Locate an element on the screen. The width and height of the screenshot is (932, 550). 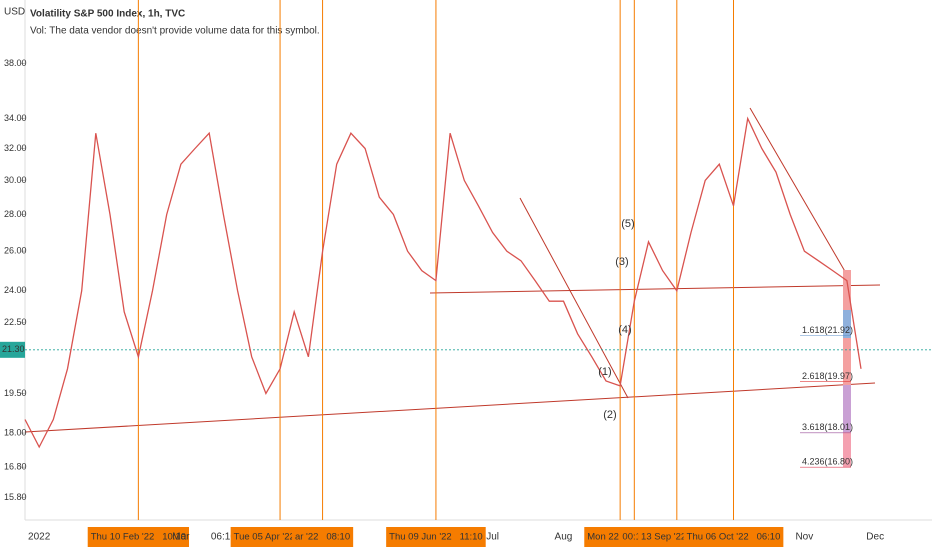
y-tick-label: 30.00 is located at coordinates (15, 180).